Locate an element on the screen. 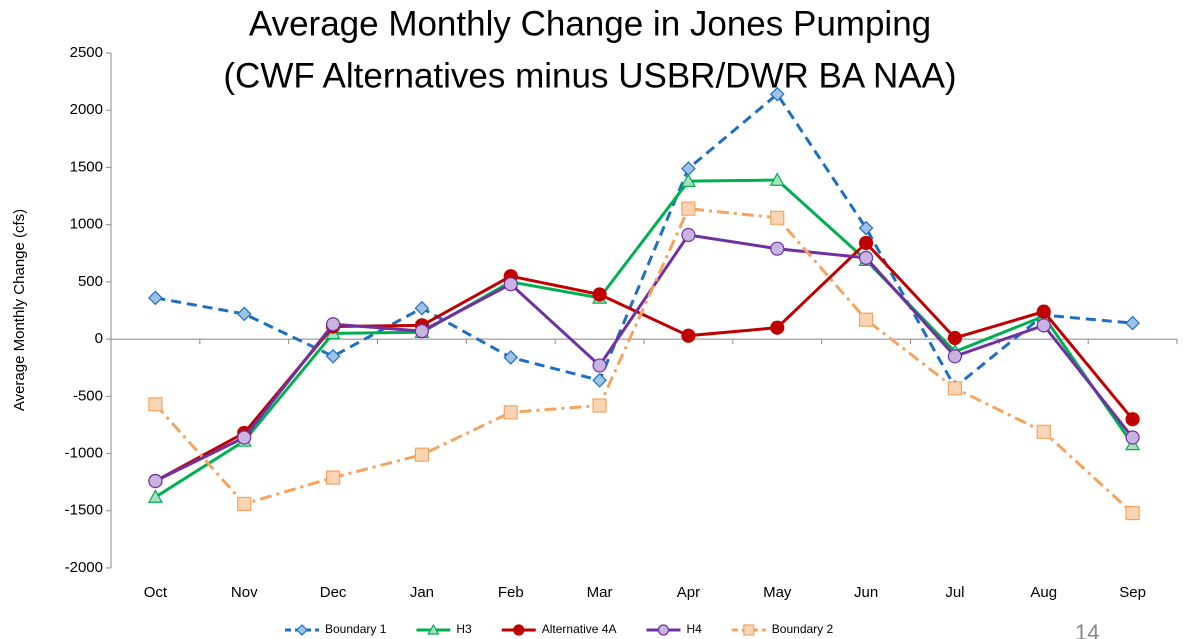  chart-title: Average Monthly Change in Jones Pumping is located at coordinates (590, 23).